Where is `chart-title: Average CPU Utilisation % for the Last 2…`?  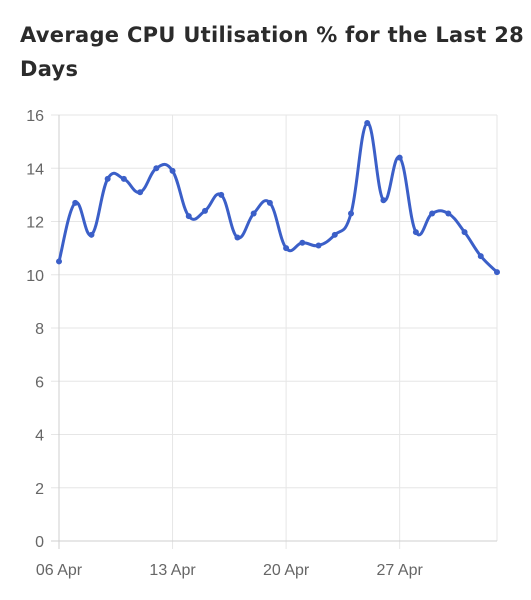
chart-title: Average CPU Utilisation % for the Last 2… is located at coordinates (272, 52).